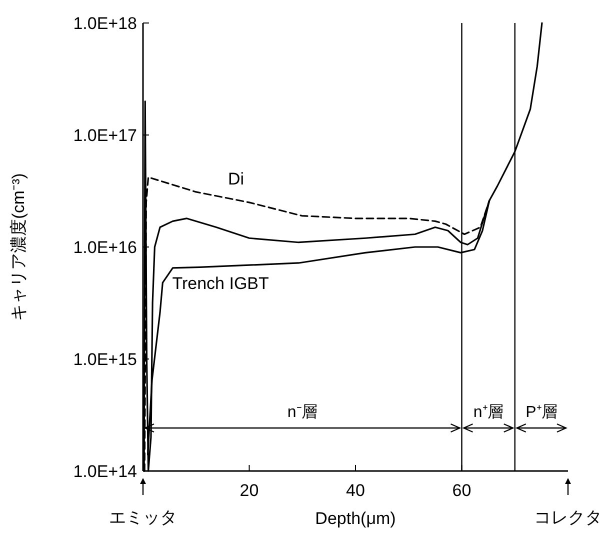 Image resolution: width=608 pixels, height=534 pixels. Describe the element at coordinates (105, 135) in the screenshot. I see `y-tick-label: 1.0E+17` at that location.